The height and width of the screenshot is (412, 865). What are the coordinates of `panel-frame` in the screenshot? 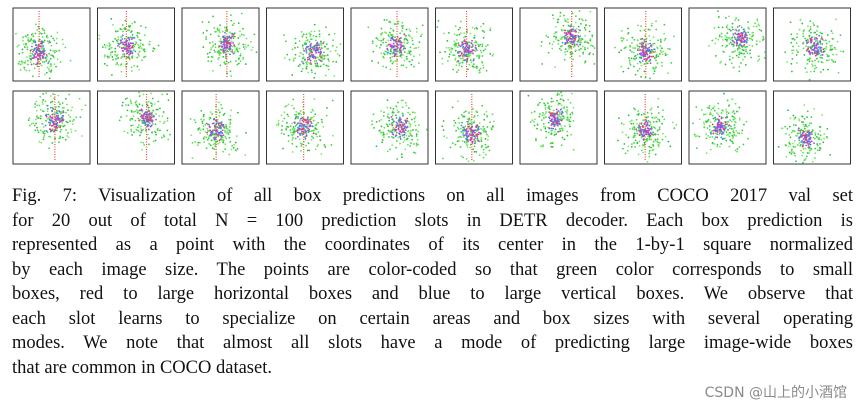 It's located at (136, 44).